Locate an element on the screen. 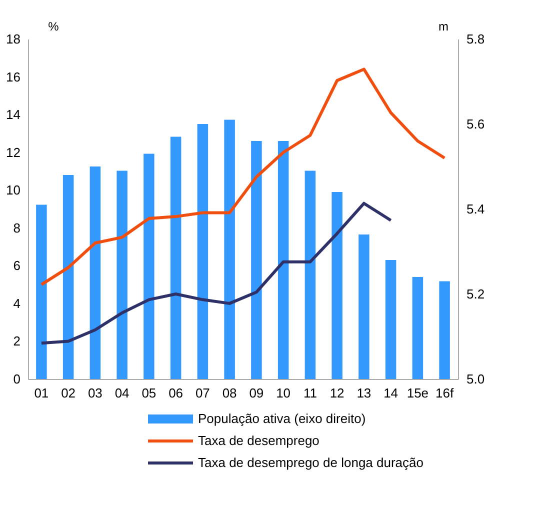 The image size is (539, 517). x-tick-label: 12 is located at coordinates (337, 393).